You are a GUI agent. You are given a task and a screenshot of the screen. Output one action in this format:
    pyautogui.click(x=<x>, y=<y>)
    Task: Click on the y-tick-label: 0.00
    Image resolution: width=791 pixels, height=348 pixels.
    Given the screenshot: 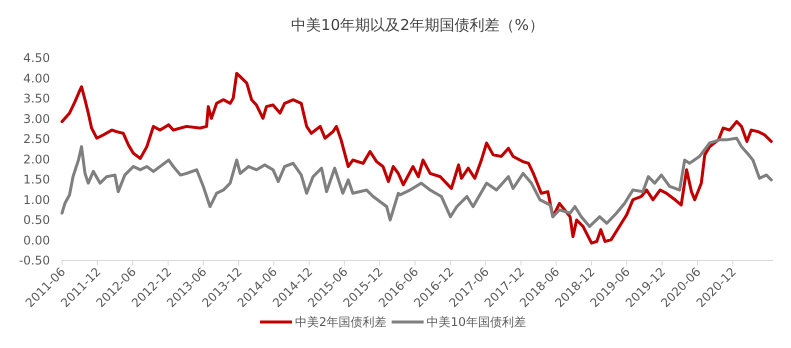 What is the action you would take?
    pyautogui.click(x=36, y=240)
    